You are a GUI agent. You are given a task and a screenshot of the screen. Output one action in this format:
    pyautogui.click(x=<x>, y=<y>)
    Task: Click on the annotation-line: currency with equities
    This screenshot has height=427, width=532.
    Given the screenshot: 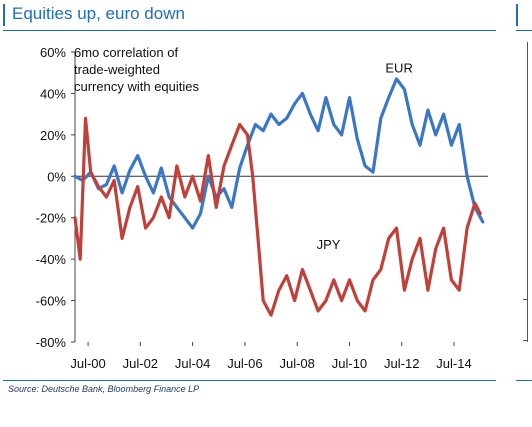 What is the action you would take?
    pyautogui.click(x=136, y=86)
    